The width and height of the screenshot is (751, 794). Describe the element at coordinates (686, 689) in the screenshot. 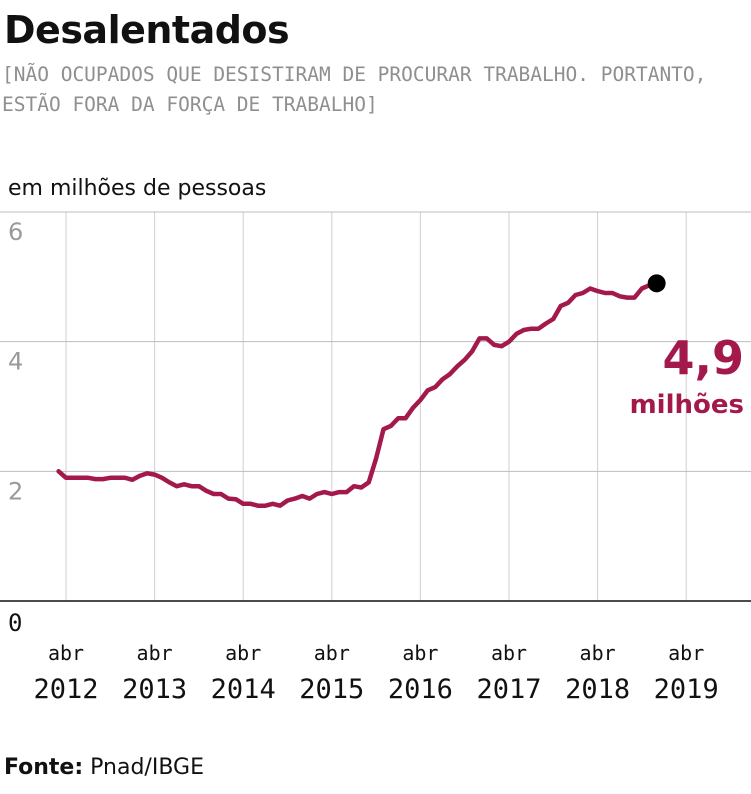

I see `x-tick-year-label: 2019` at that location.